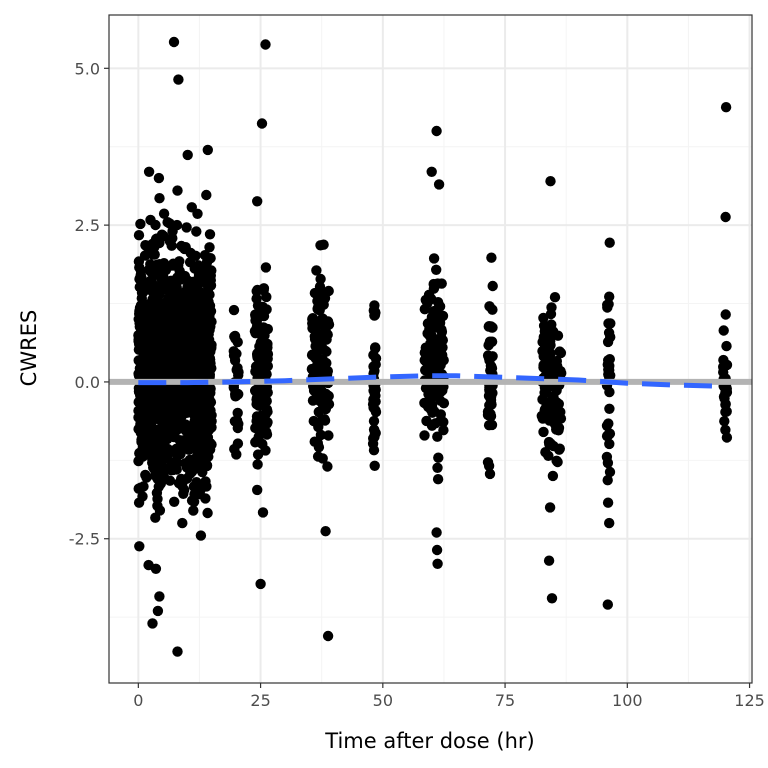 Image resolution: width=768 pixels, height=768 pixels. What do you see at coordinates (89, 304) in the screenshot?
I see `y-axis: -2.5 0.0 2.5 5.0` at bounding box center [89, 304].